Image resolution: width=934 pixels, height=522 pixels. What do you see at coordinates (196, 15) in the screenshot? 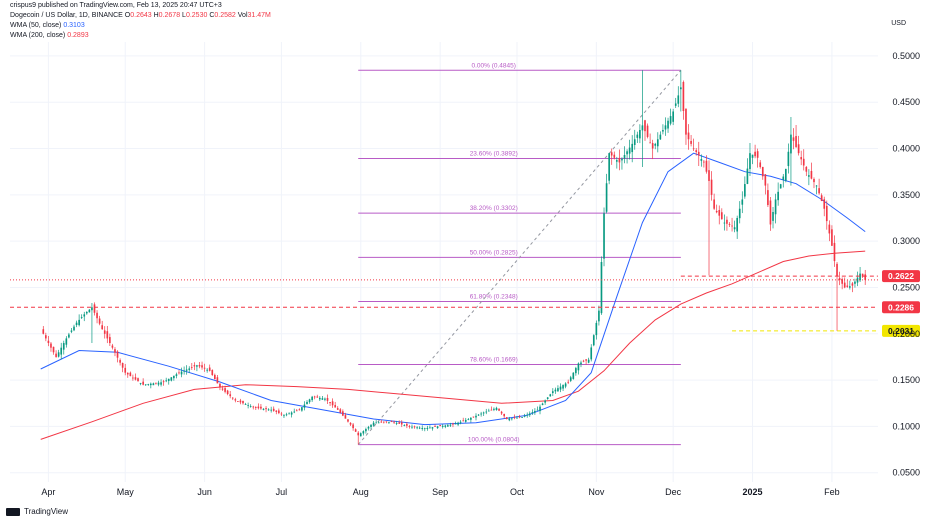
I see `low-value: 0.2530` at bounding box center [196, 15].